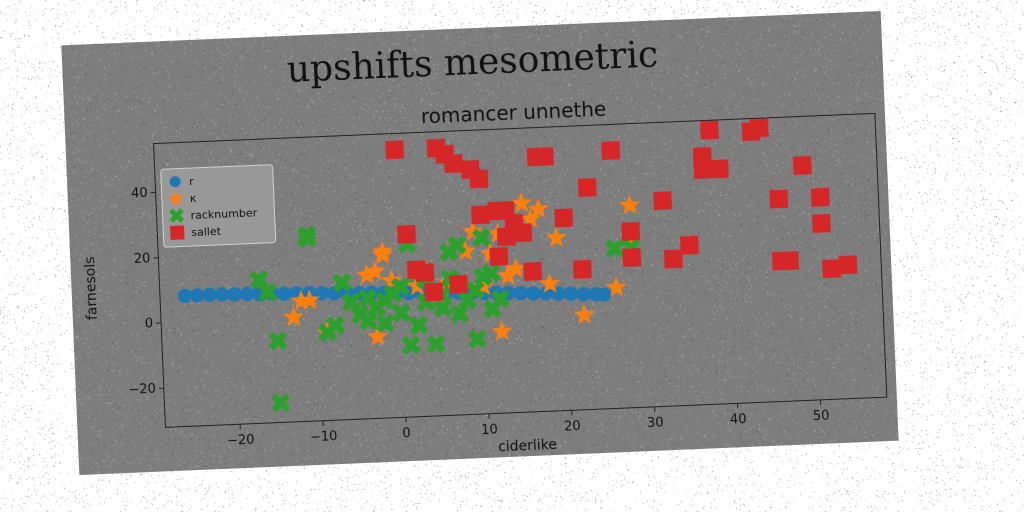 This screenshot has height=512, width=1024. What do you see at coordinates (241, 441) in the screenshot?
I see `x-tick-label: −20` at bounding box center [241, 441].